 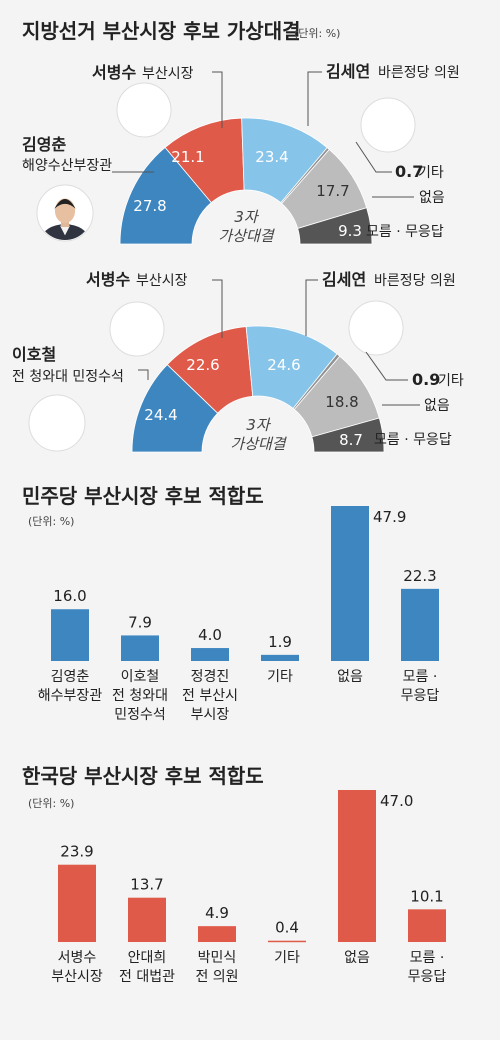 What do you see at coordinates (68, 377) in the screenshot?
I see `candidate-role: 전 청와대 민정수석` at bounding box center [68, 377].